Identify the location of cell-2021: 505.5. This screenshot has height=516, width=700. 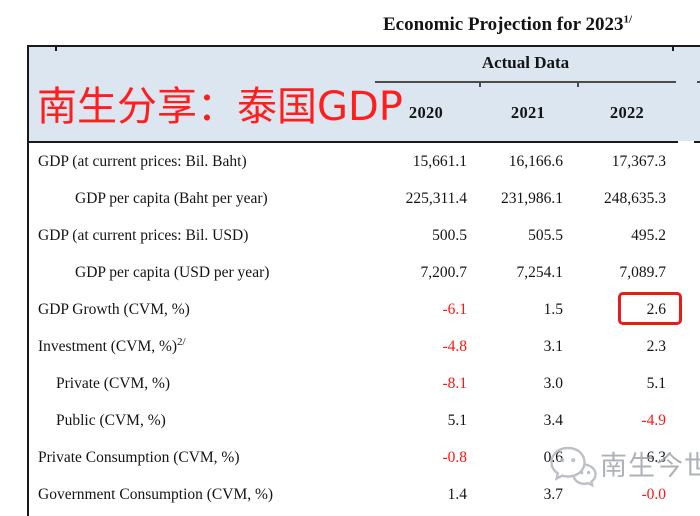
(545, 235).